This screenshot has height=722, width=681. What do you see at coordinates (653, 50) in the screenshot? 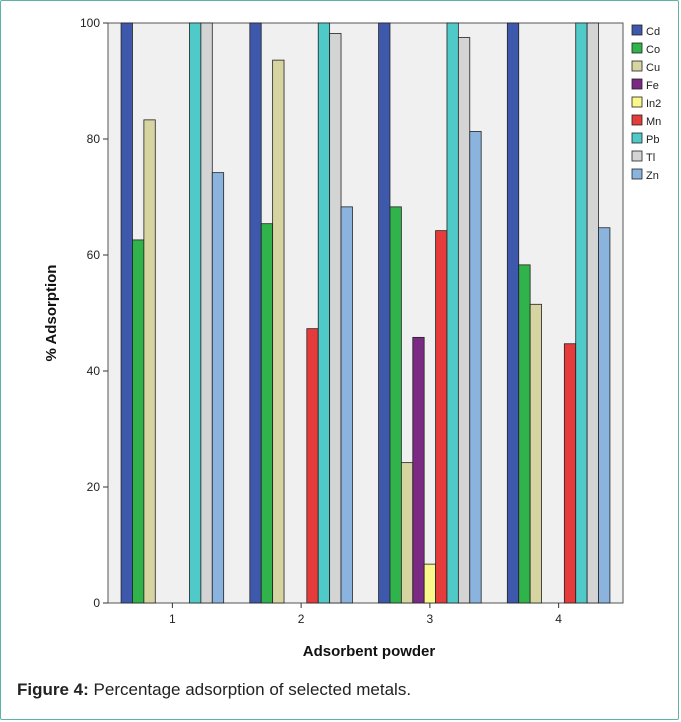
I see `legend-label-co: Co` at bounding box center [653, 50].